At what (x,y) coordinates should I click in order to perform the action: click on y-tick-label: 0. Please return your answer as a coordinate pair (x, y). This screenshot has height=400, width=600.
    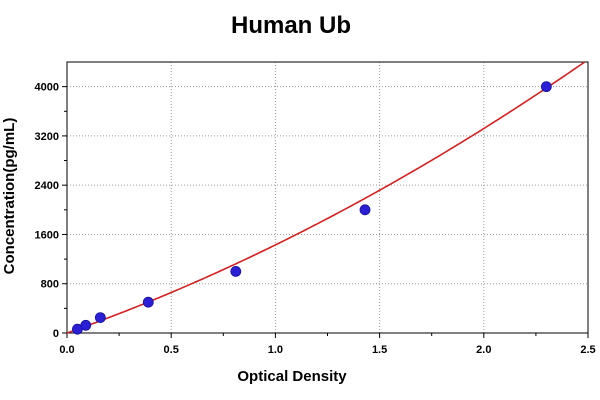
    Looking at the image, I should click on (56, 334).